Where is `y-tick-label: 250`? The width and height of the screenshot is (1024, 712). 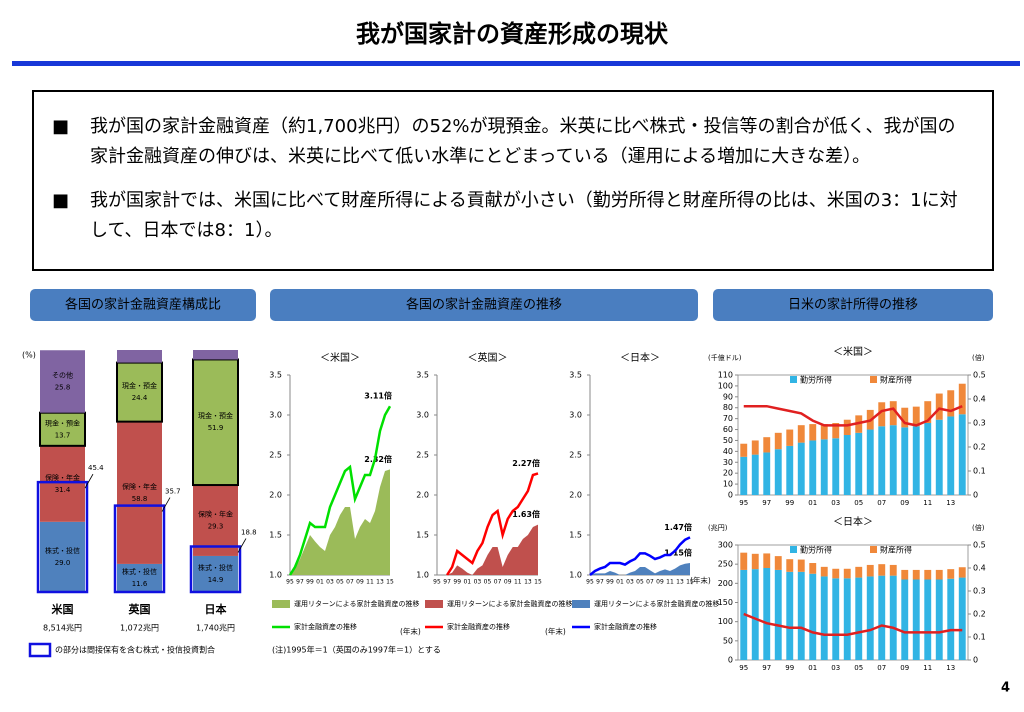 y-tick-label: 250 is located at coordinates (725, 564).